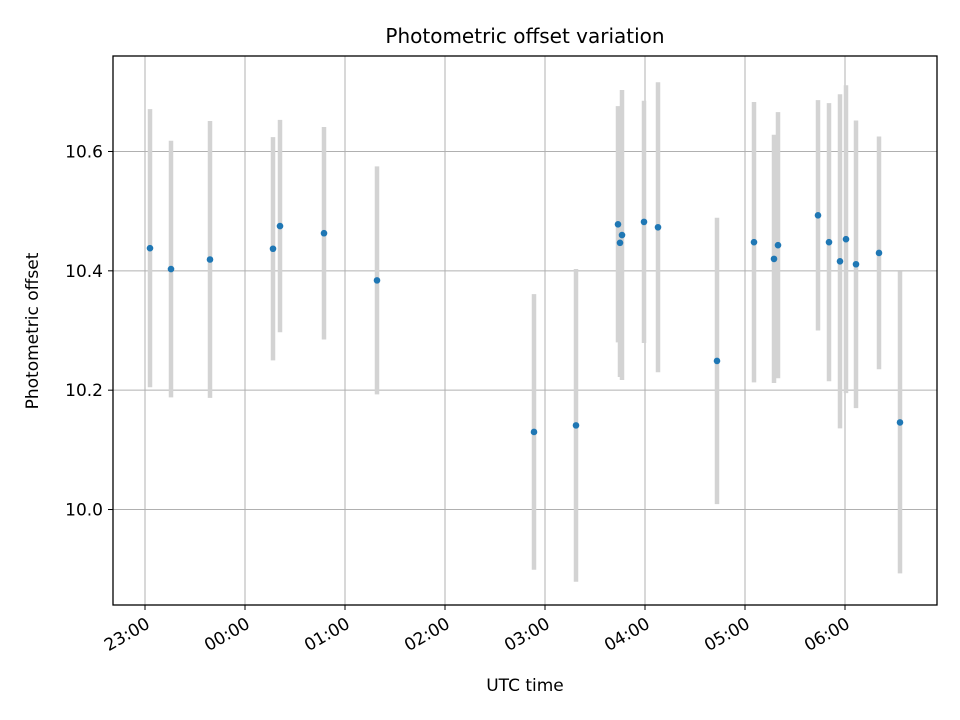  Describe the element at coordinates (84, 152) in the screenshot. I see `y-tick-label: 10.6` at that location.